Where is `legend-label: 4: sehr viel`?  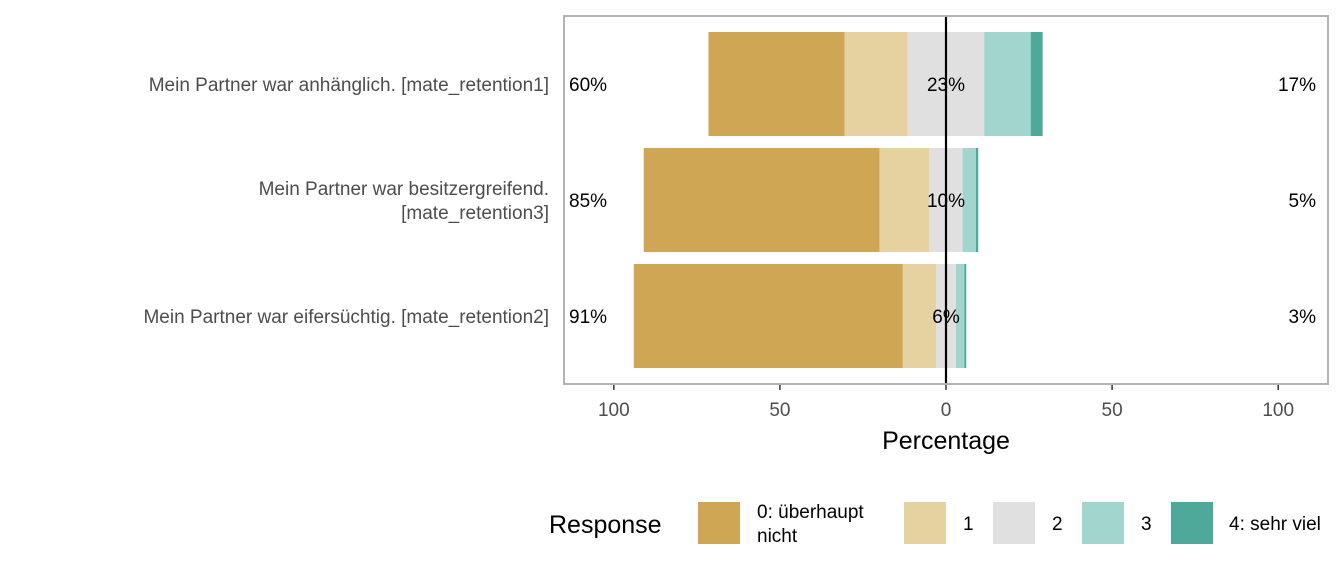 legend-label: 4: sehr viel is located at coordinates (1275, 524).